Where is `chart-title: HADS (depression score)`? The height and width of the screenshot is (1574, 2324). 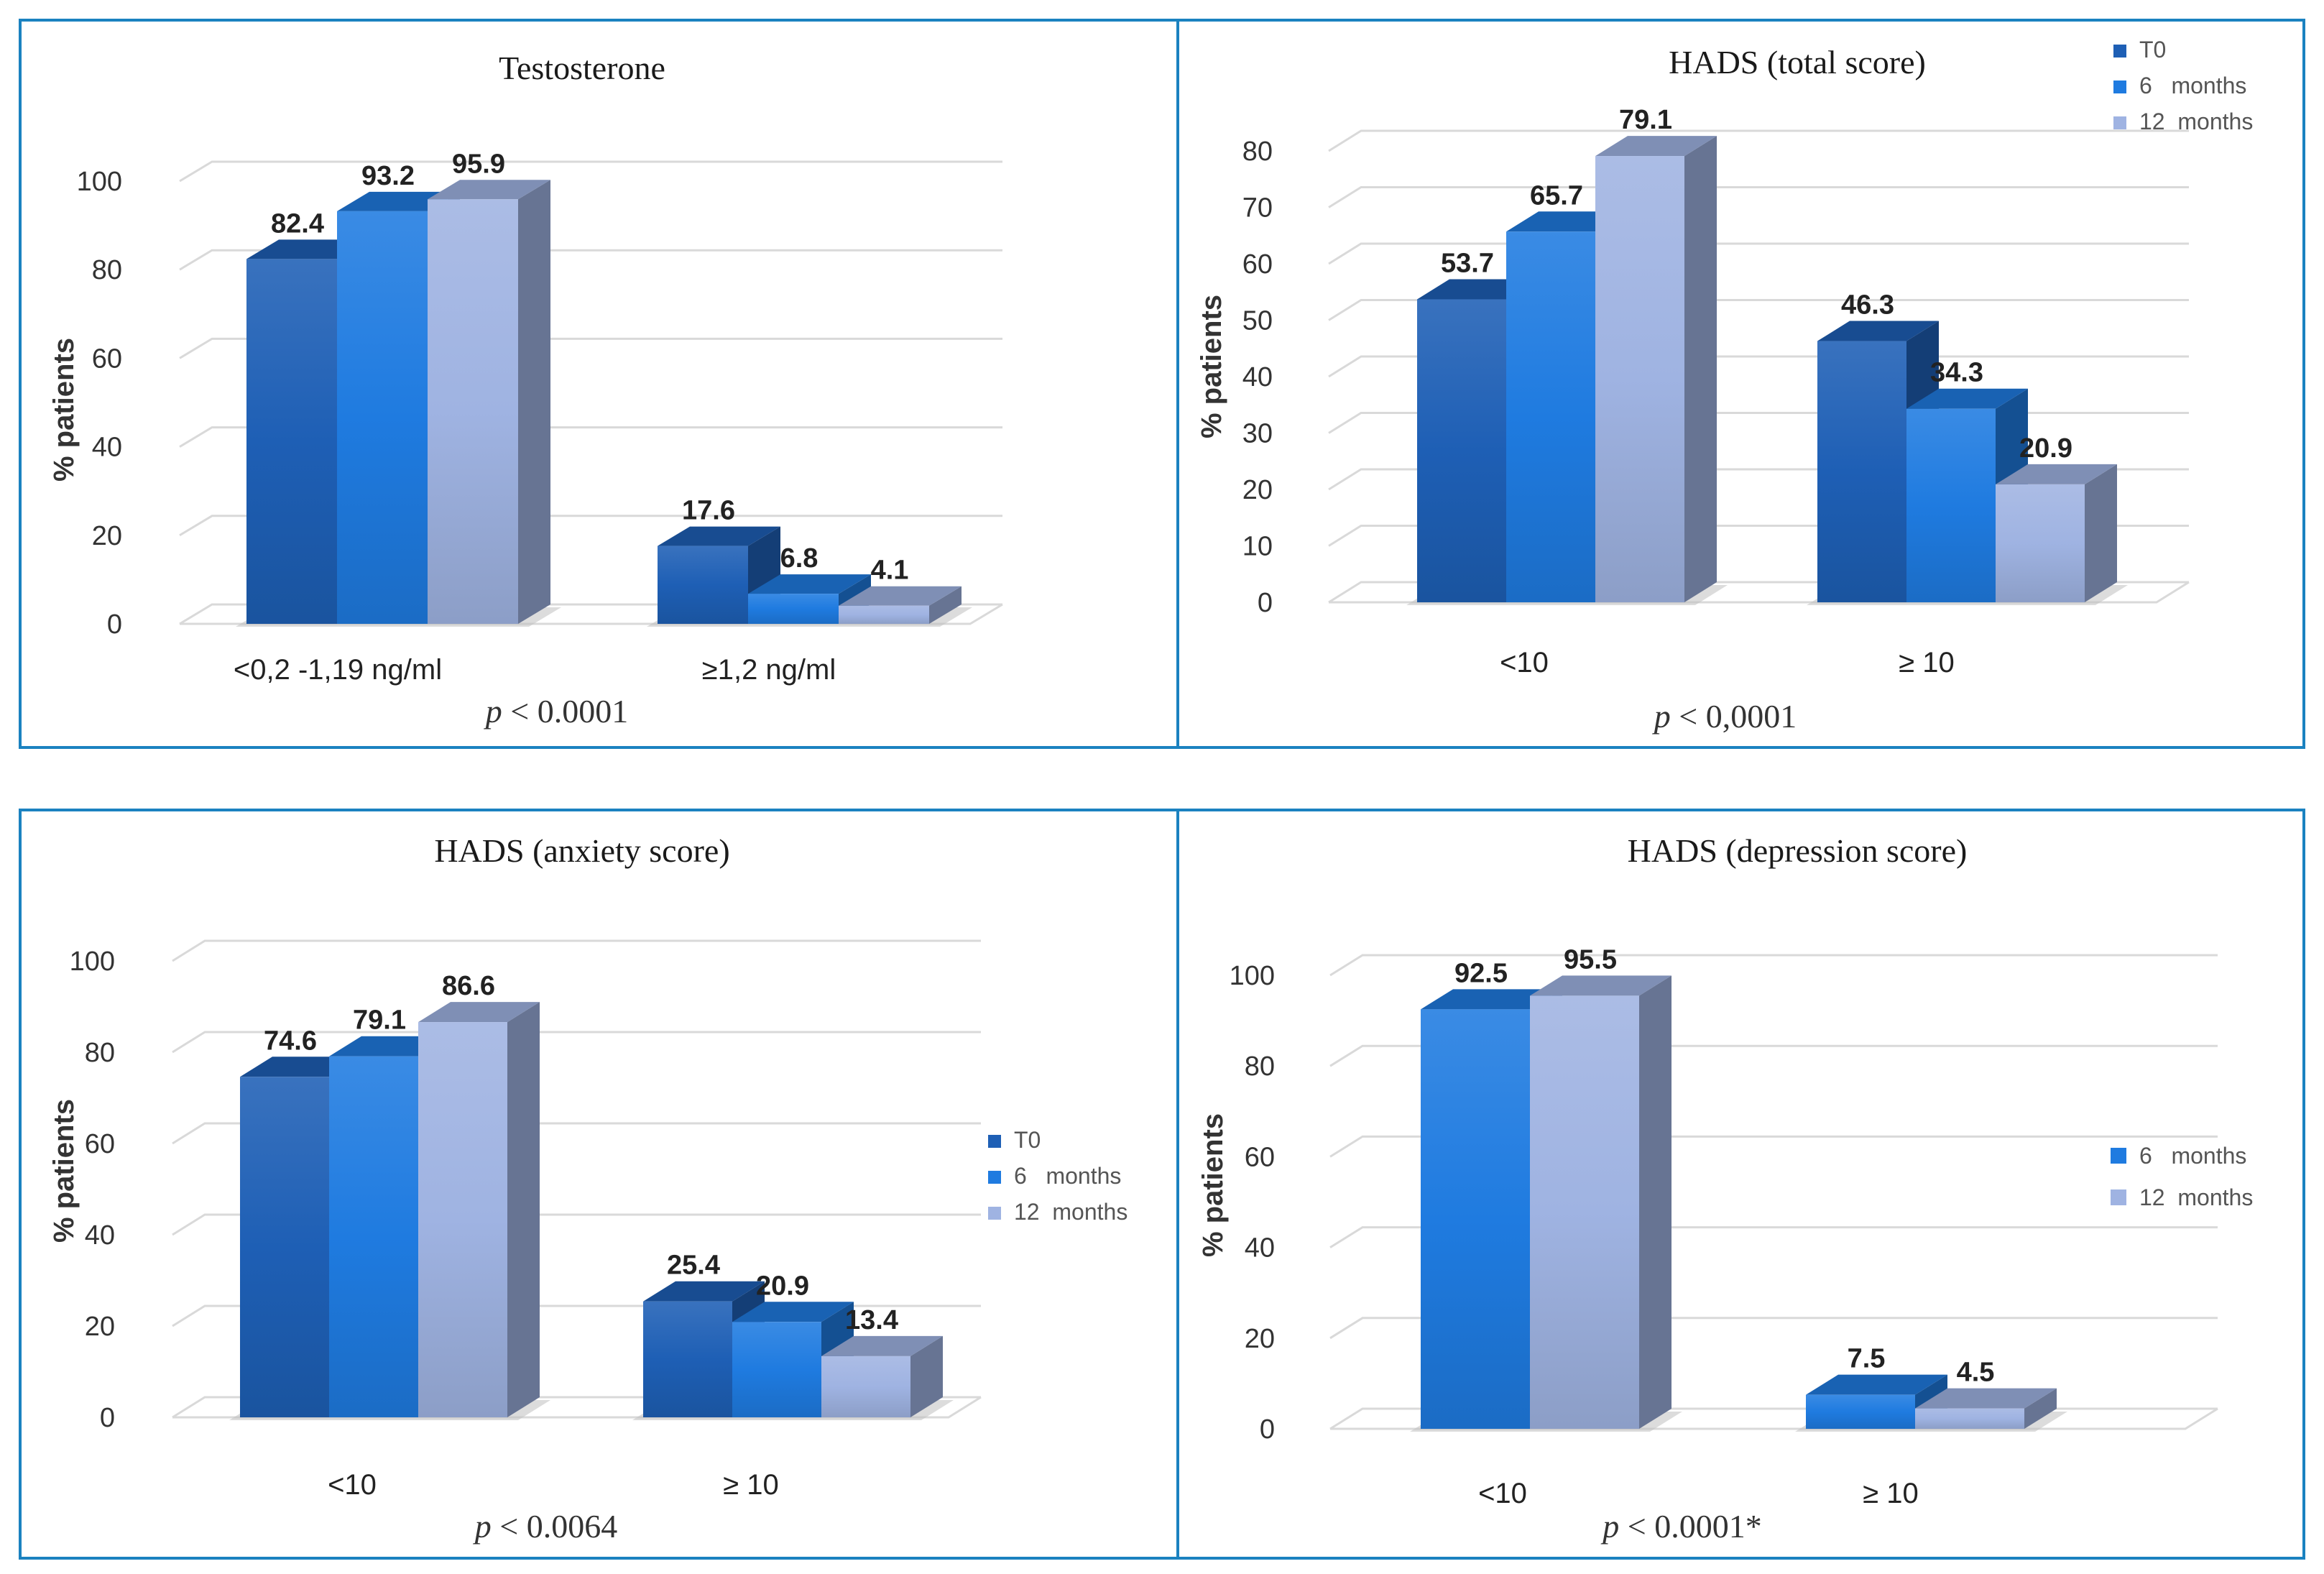
chart-title: HADS (depression score) is located at coordinates (1798, 850).